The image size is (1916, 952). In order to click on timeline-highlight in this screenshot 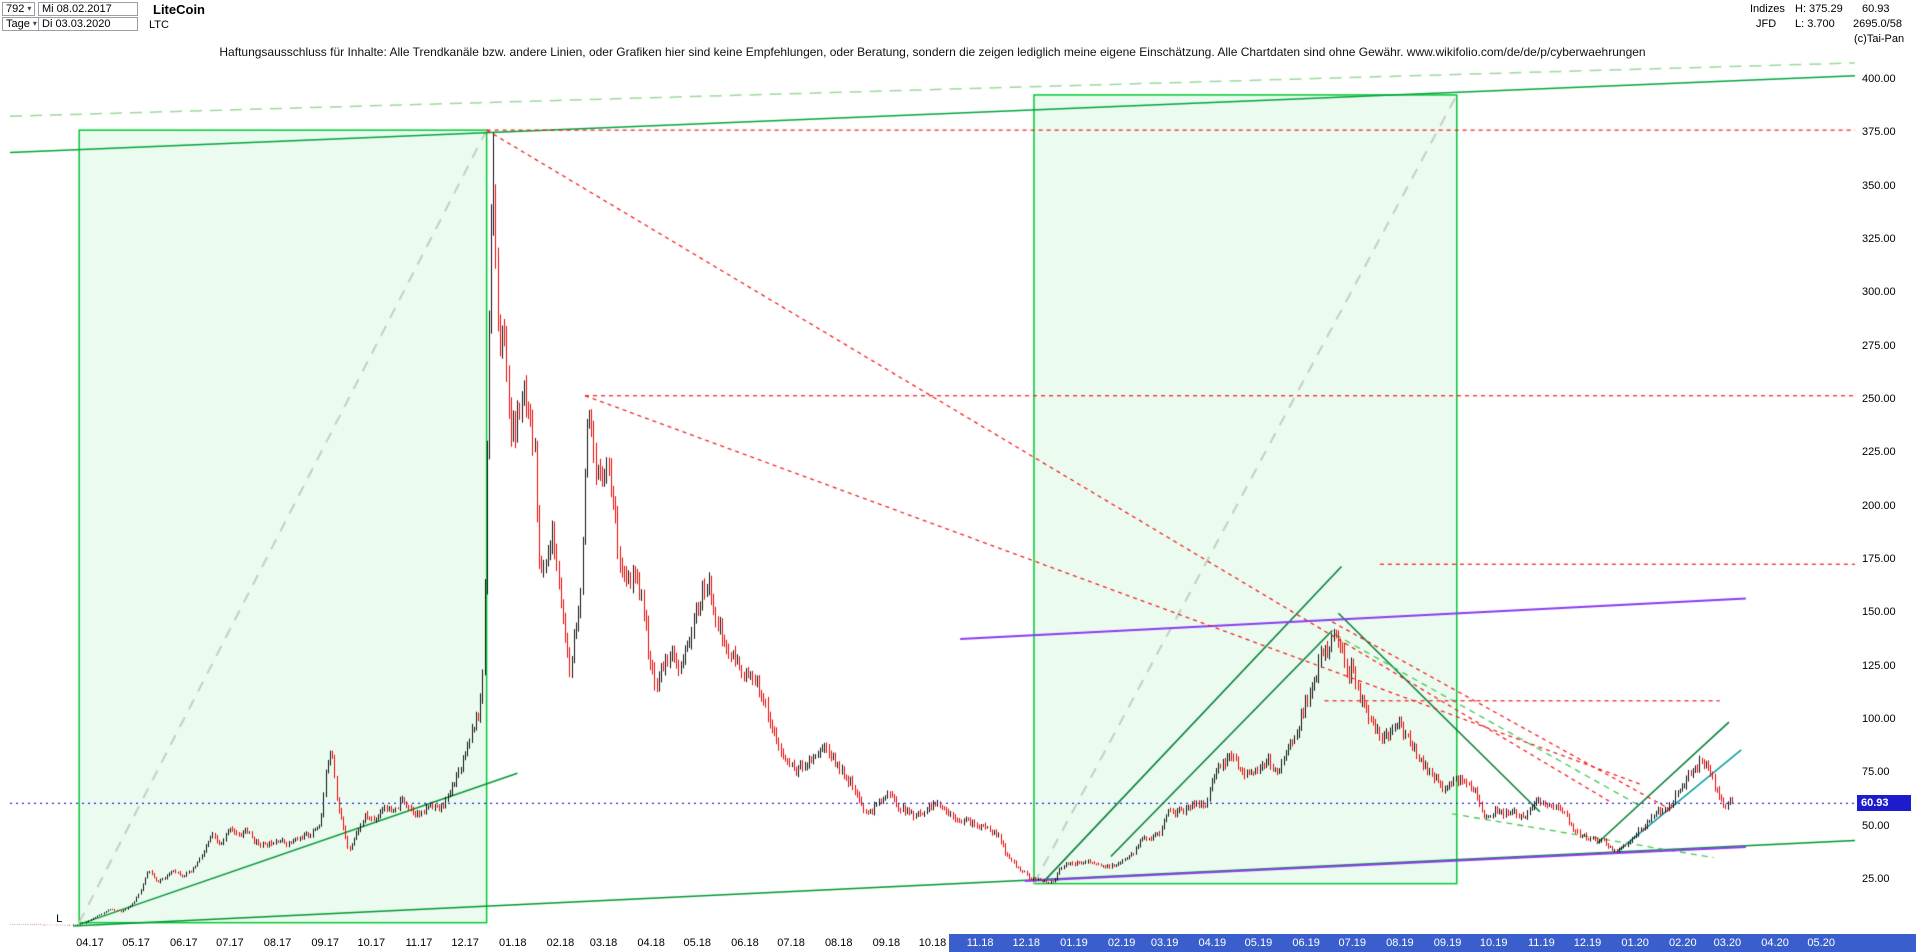, I will do `click(1432, 943)`.